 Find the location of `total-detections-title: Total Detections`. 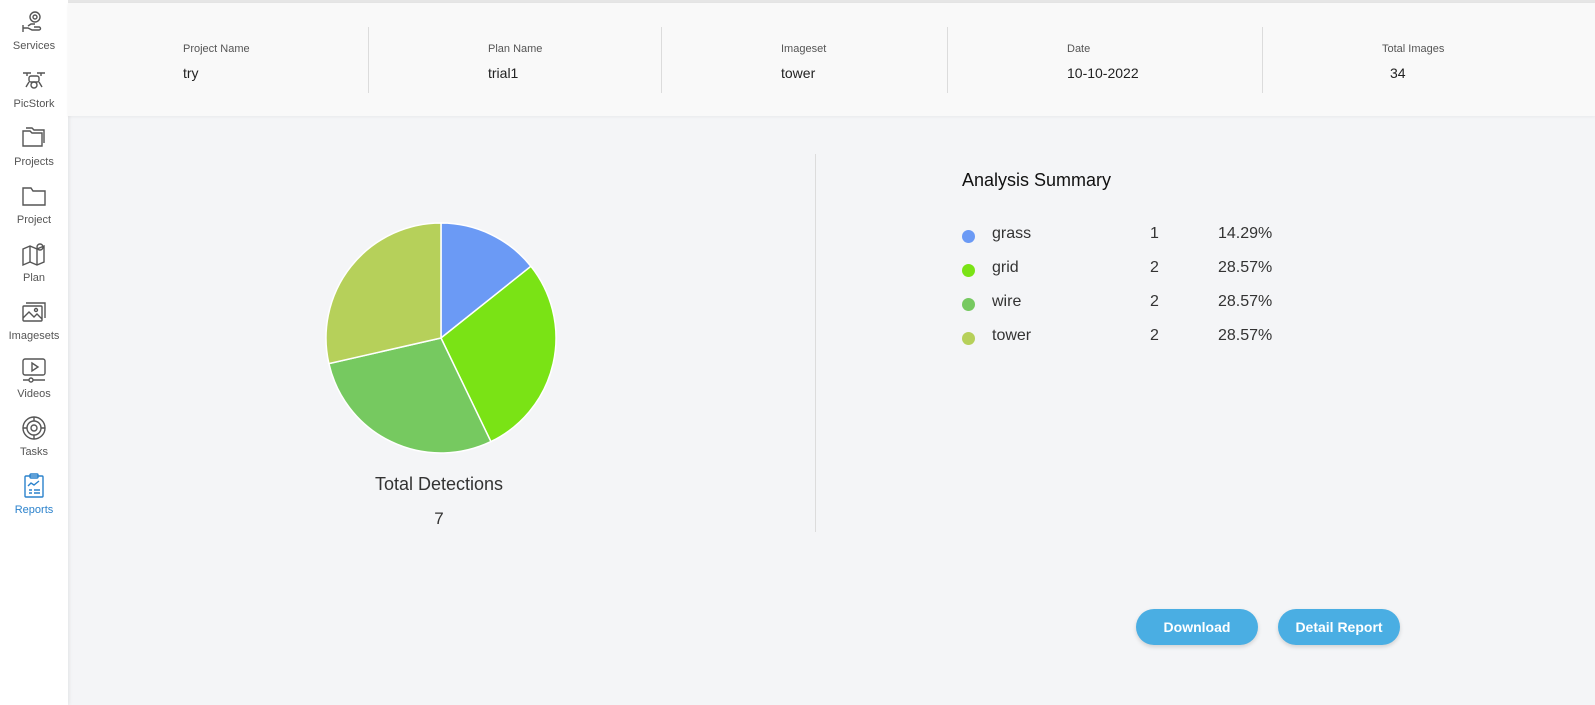

total-detections-title: Total Detections is located at coordinates (439, 484).